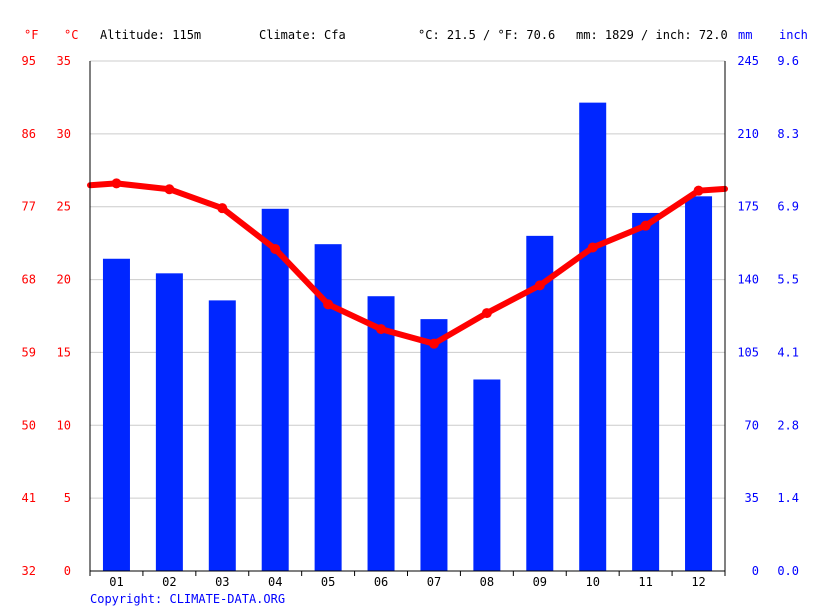 Image resolution: width=815 pixels, height=611 pixels. Describe the element at coordinates (29, 207) in the screenshot. I see `fahrenheit-tick-label: 77` at that location.